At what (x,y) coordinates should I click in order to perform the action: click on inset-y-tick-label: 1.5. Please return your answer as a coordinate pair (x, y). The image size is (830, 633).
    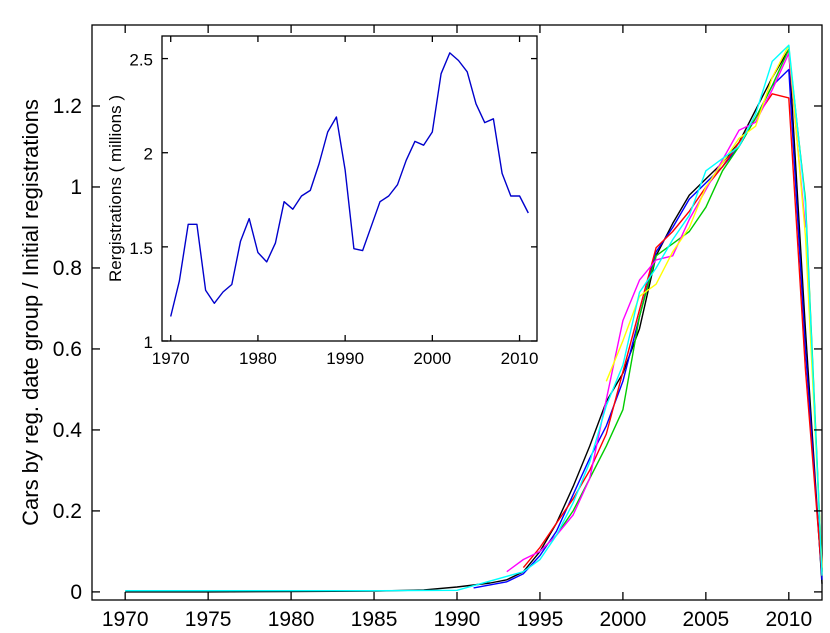
    Looking at the image, I should click on (141, 248).